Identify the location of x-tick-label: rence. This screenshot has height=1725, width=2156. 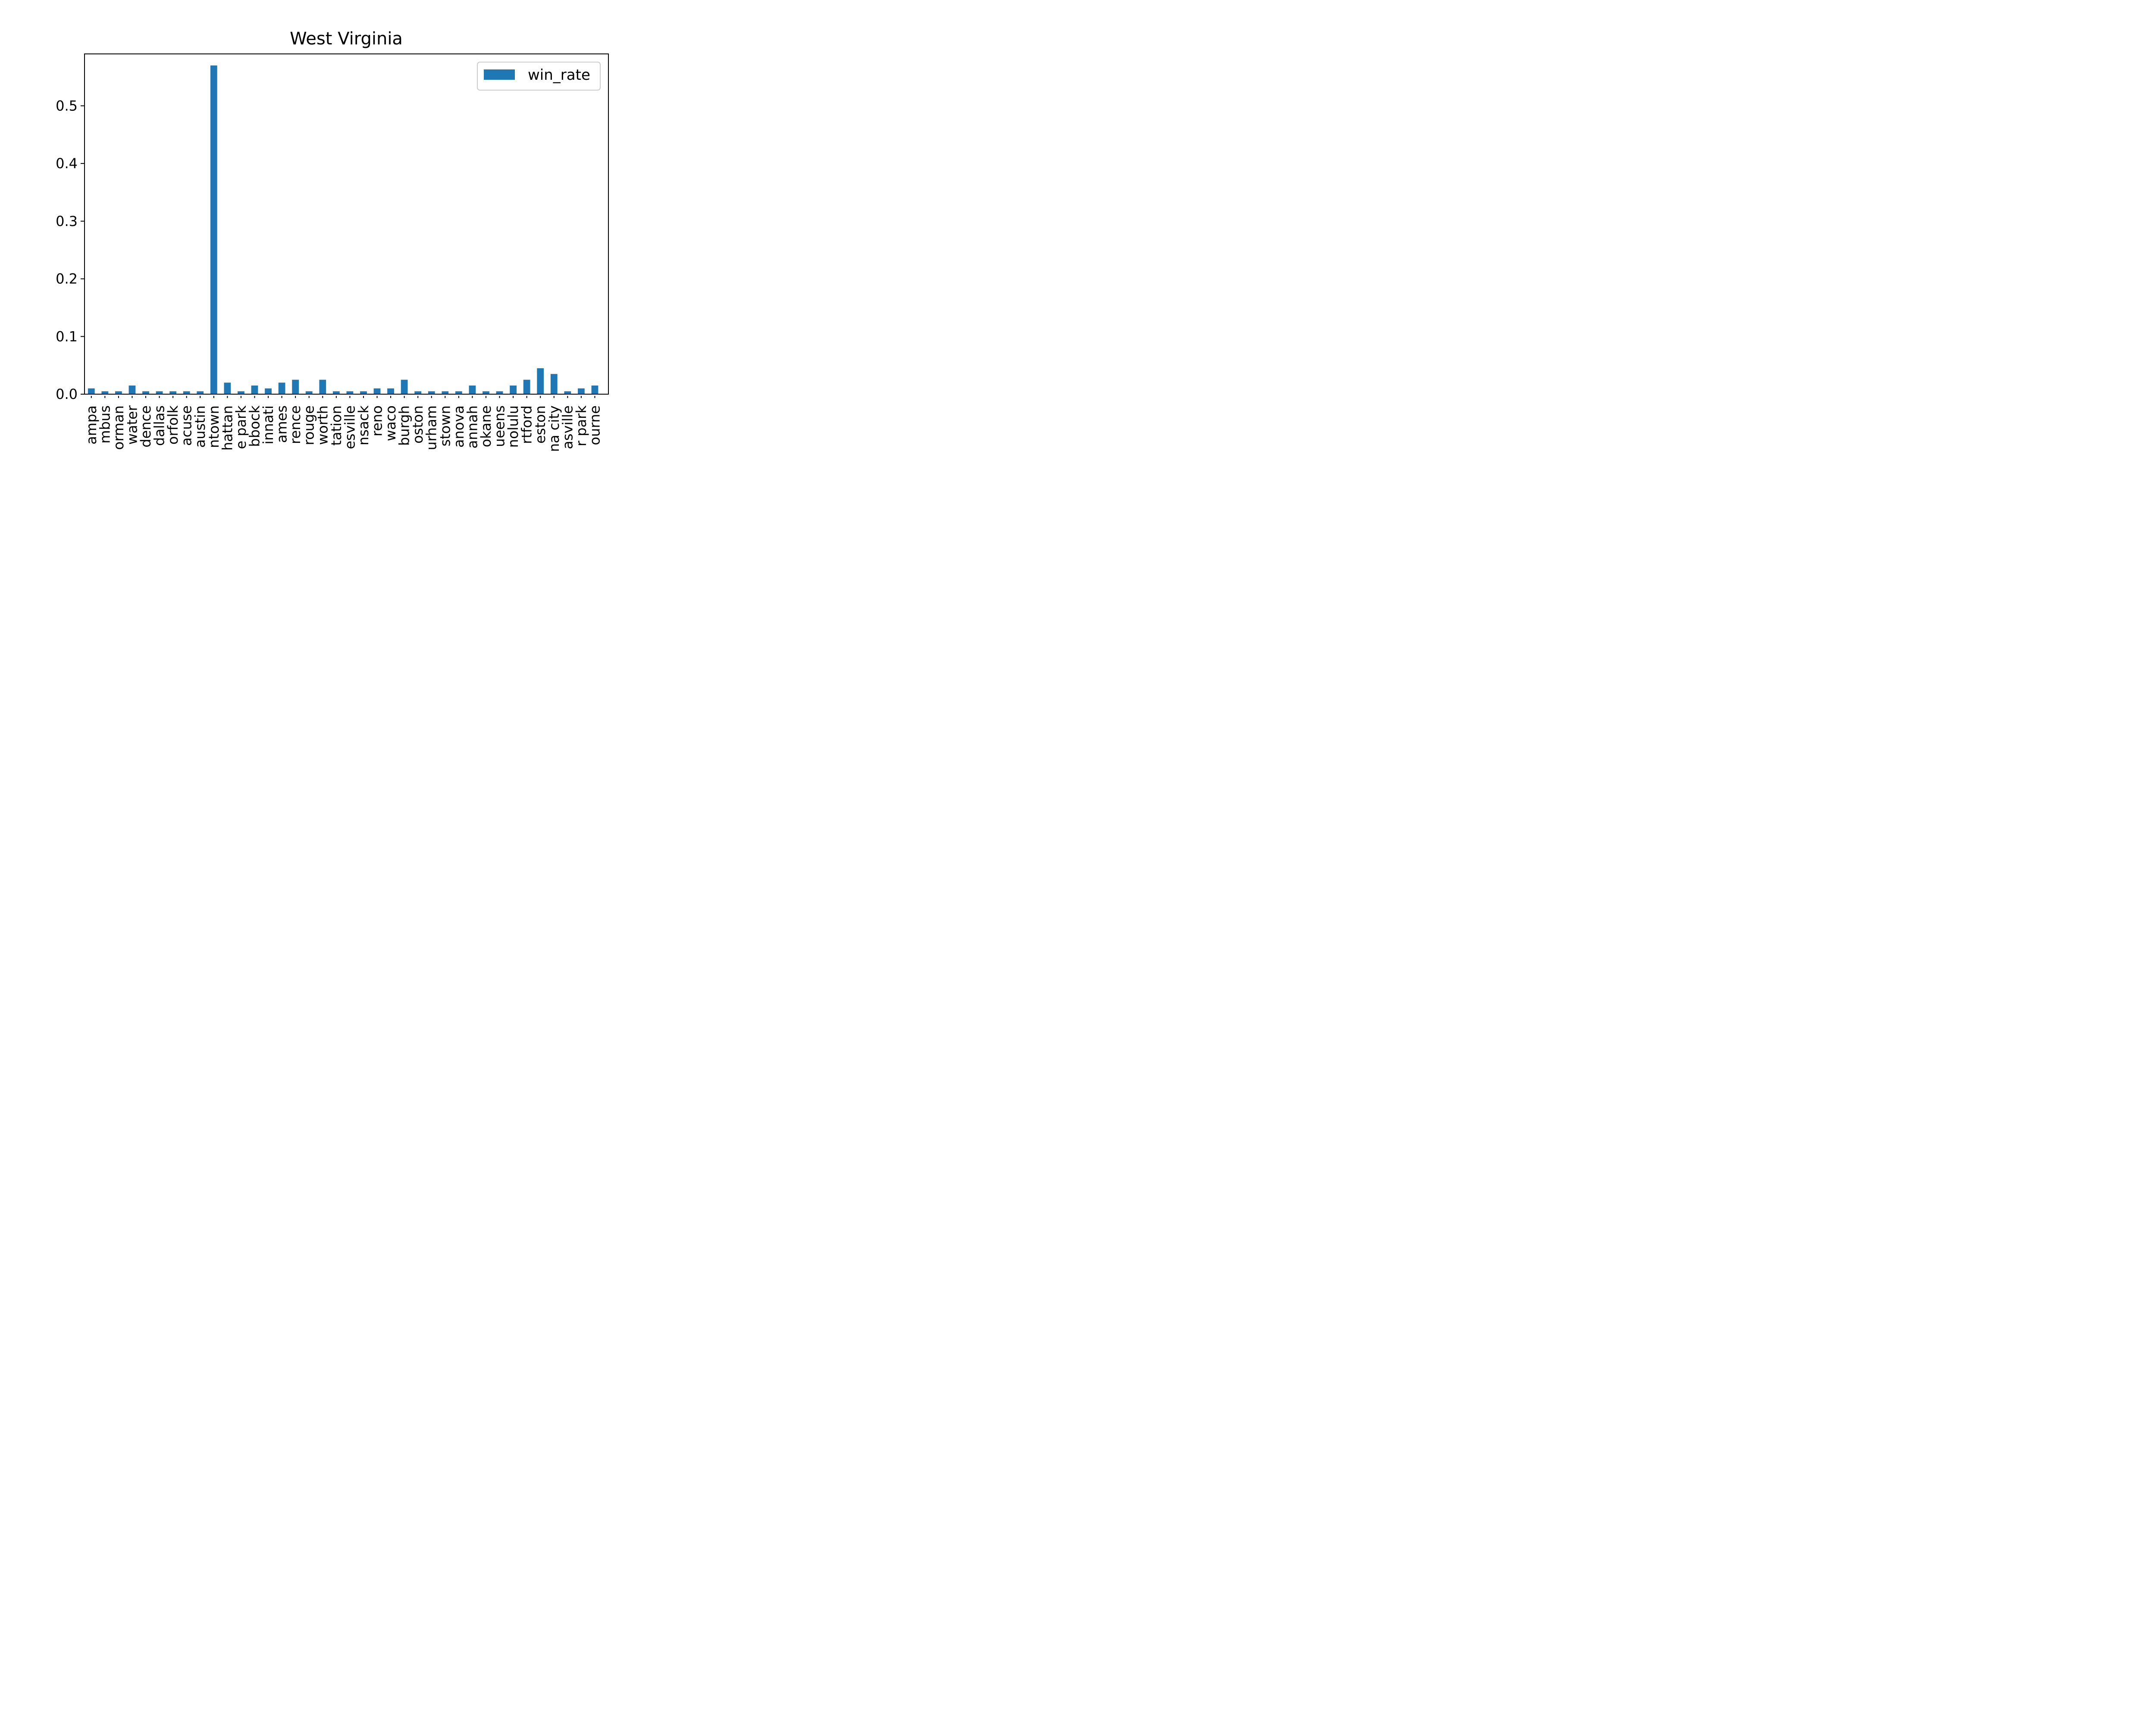
(295, 424).